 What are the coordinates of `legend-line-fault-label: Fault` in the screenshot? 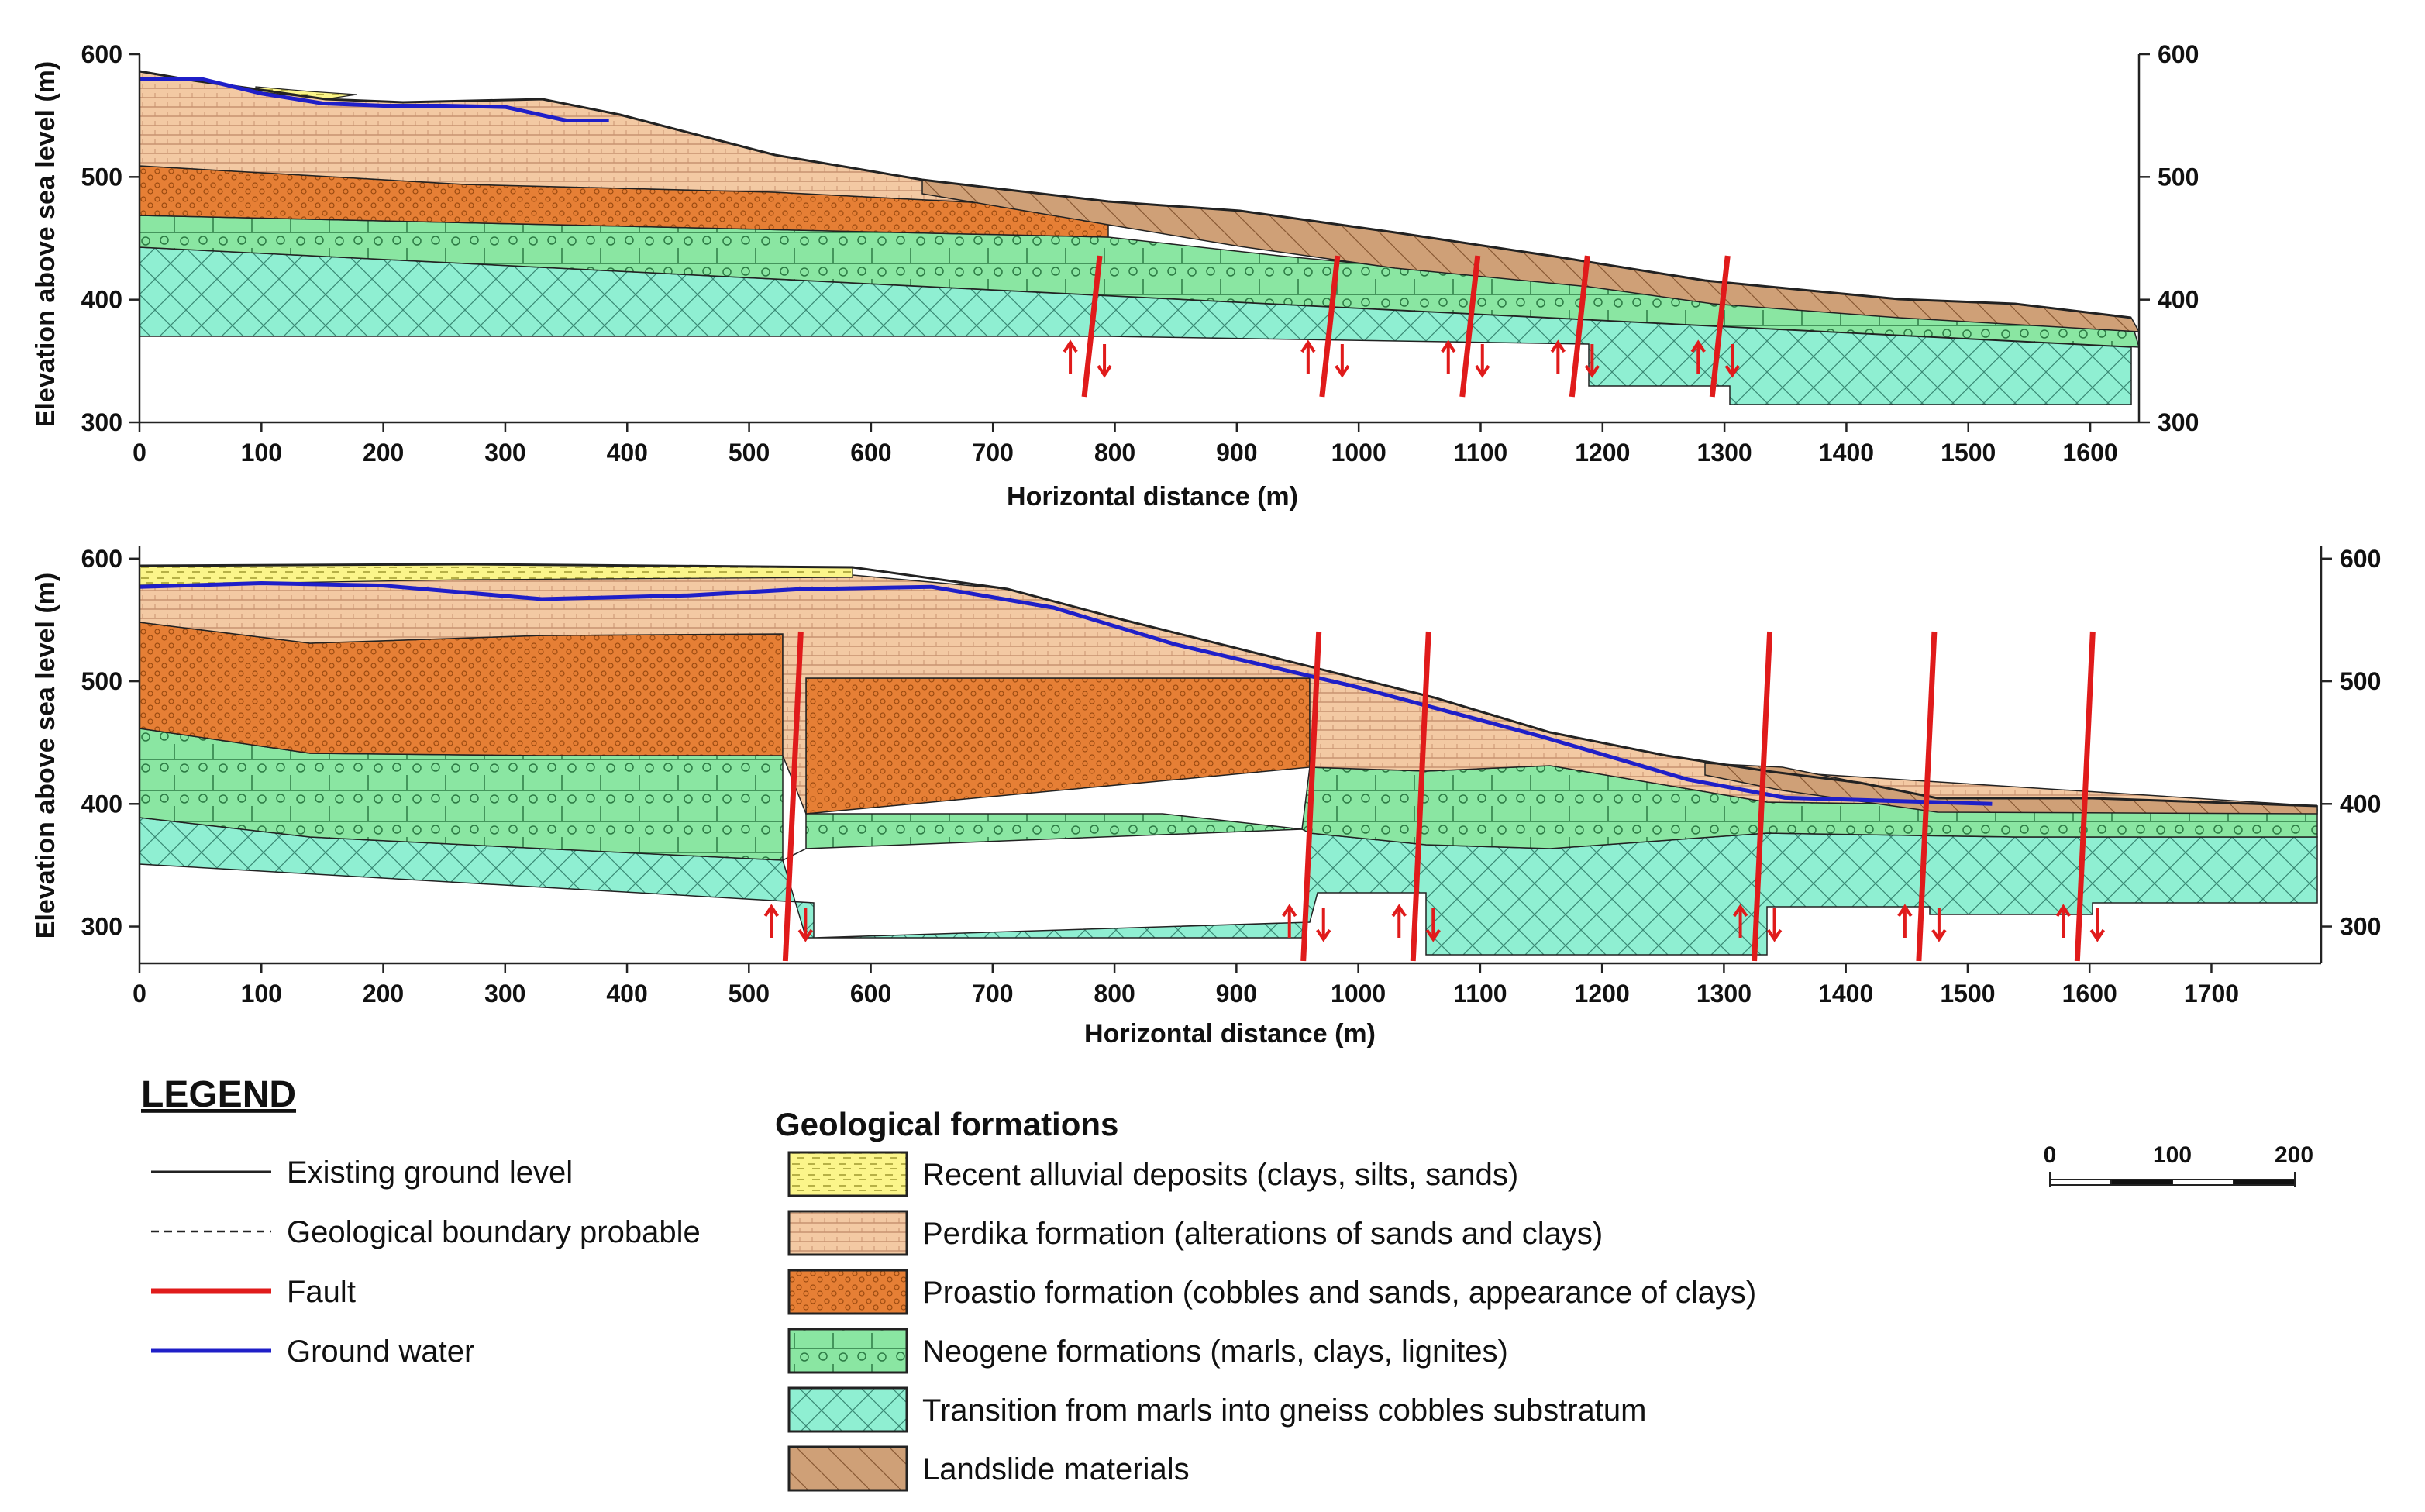 It's located at (321, 1292).